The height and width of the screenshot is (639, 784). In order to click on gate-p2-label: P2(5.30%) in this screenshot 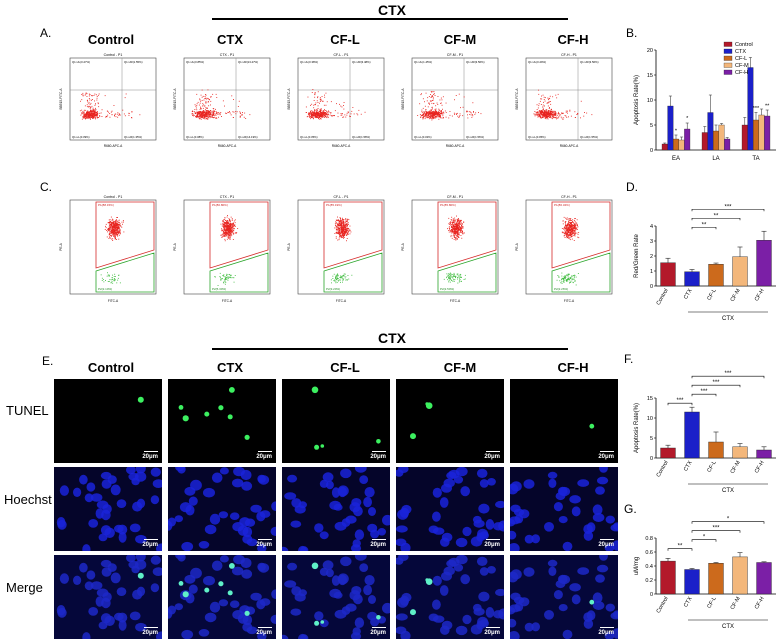, I will do `click(219, 289)`.